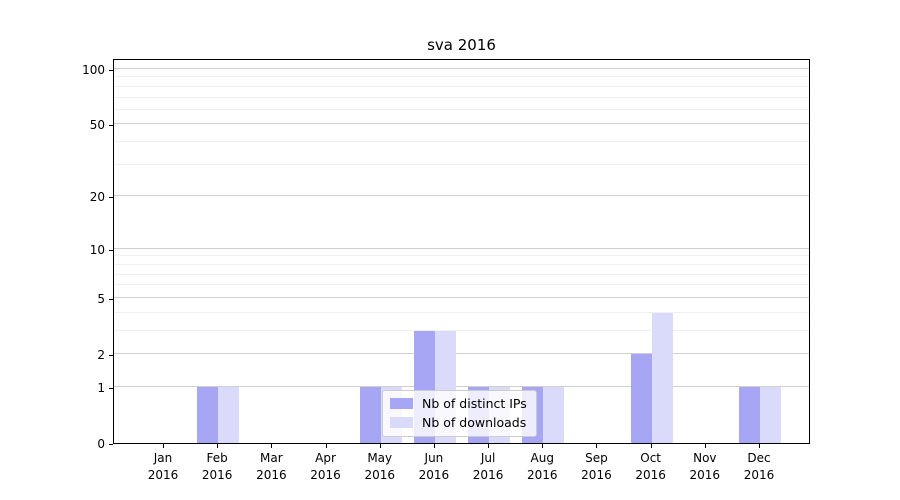  I want to click on y-tick-label-50: 50, so click(97, 125).